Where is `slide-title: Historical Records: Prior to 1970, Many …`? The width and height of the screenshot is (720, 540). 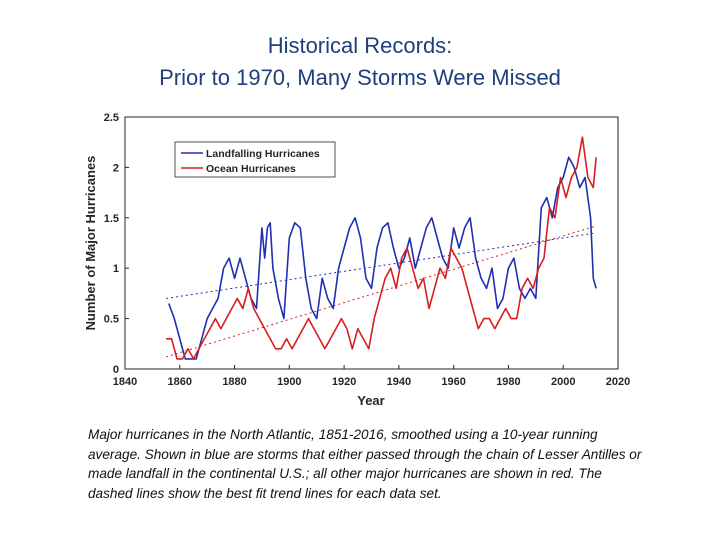
slide-title: Historical Records: Prior to 1970, Many … is located at coordinates (360, 62).